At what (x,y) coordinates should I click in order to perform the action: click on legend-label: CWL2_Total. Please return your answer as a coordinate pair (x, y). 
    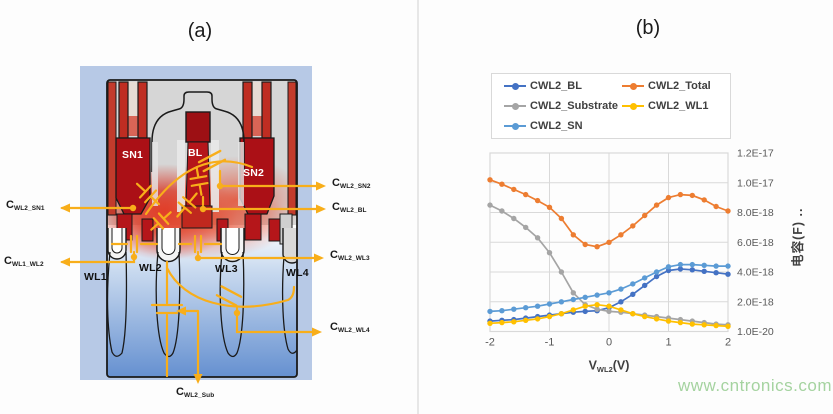
    Looking at the image, I should click on (679, 86).